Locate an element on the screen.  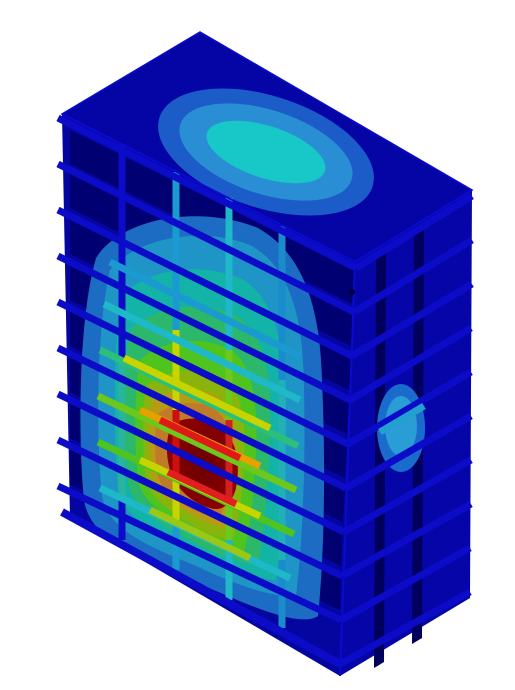
top-contour-inner is located at coordinates (266, 152).